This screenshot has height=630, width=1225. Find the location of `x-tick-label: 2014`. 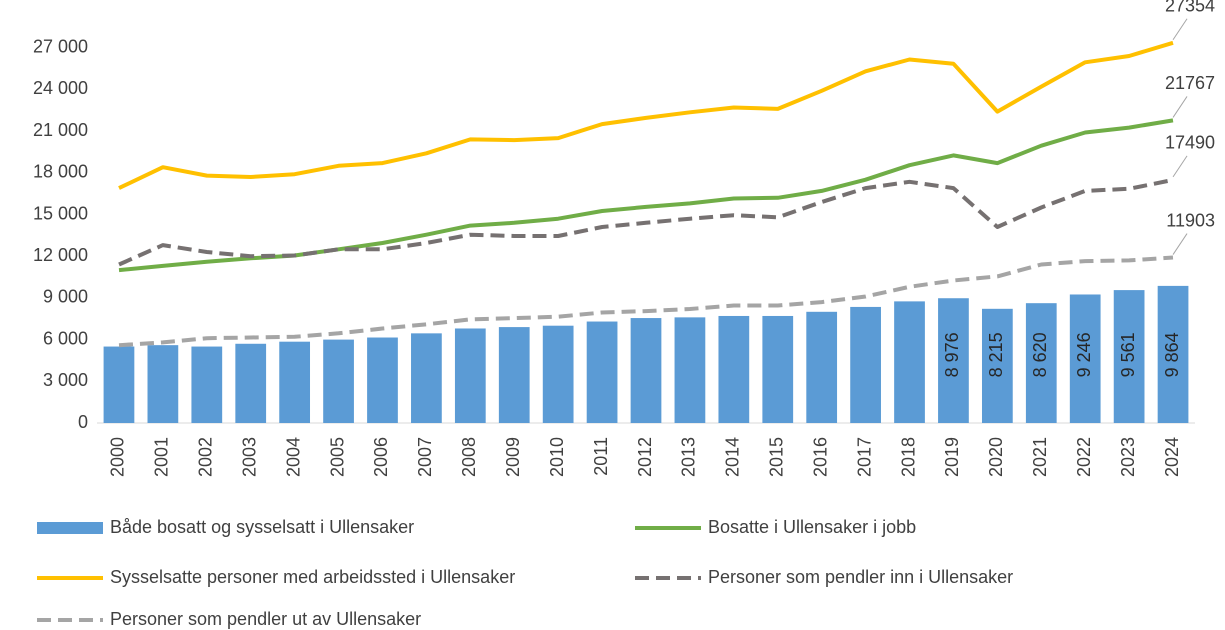

x-tick-label: 2014 is located at coordinates (733, 457).